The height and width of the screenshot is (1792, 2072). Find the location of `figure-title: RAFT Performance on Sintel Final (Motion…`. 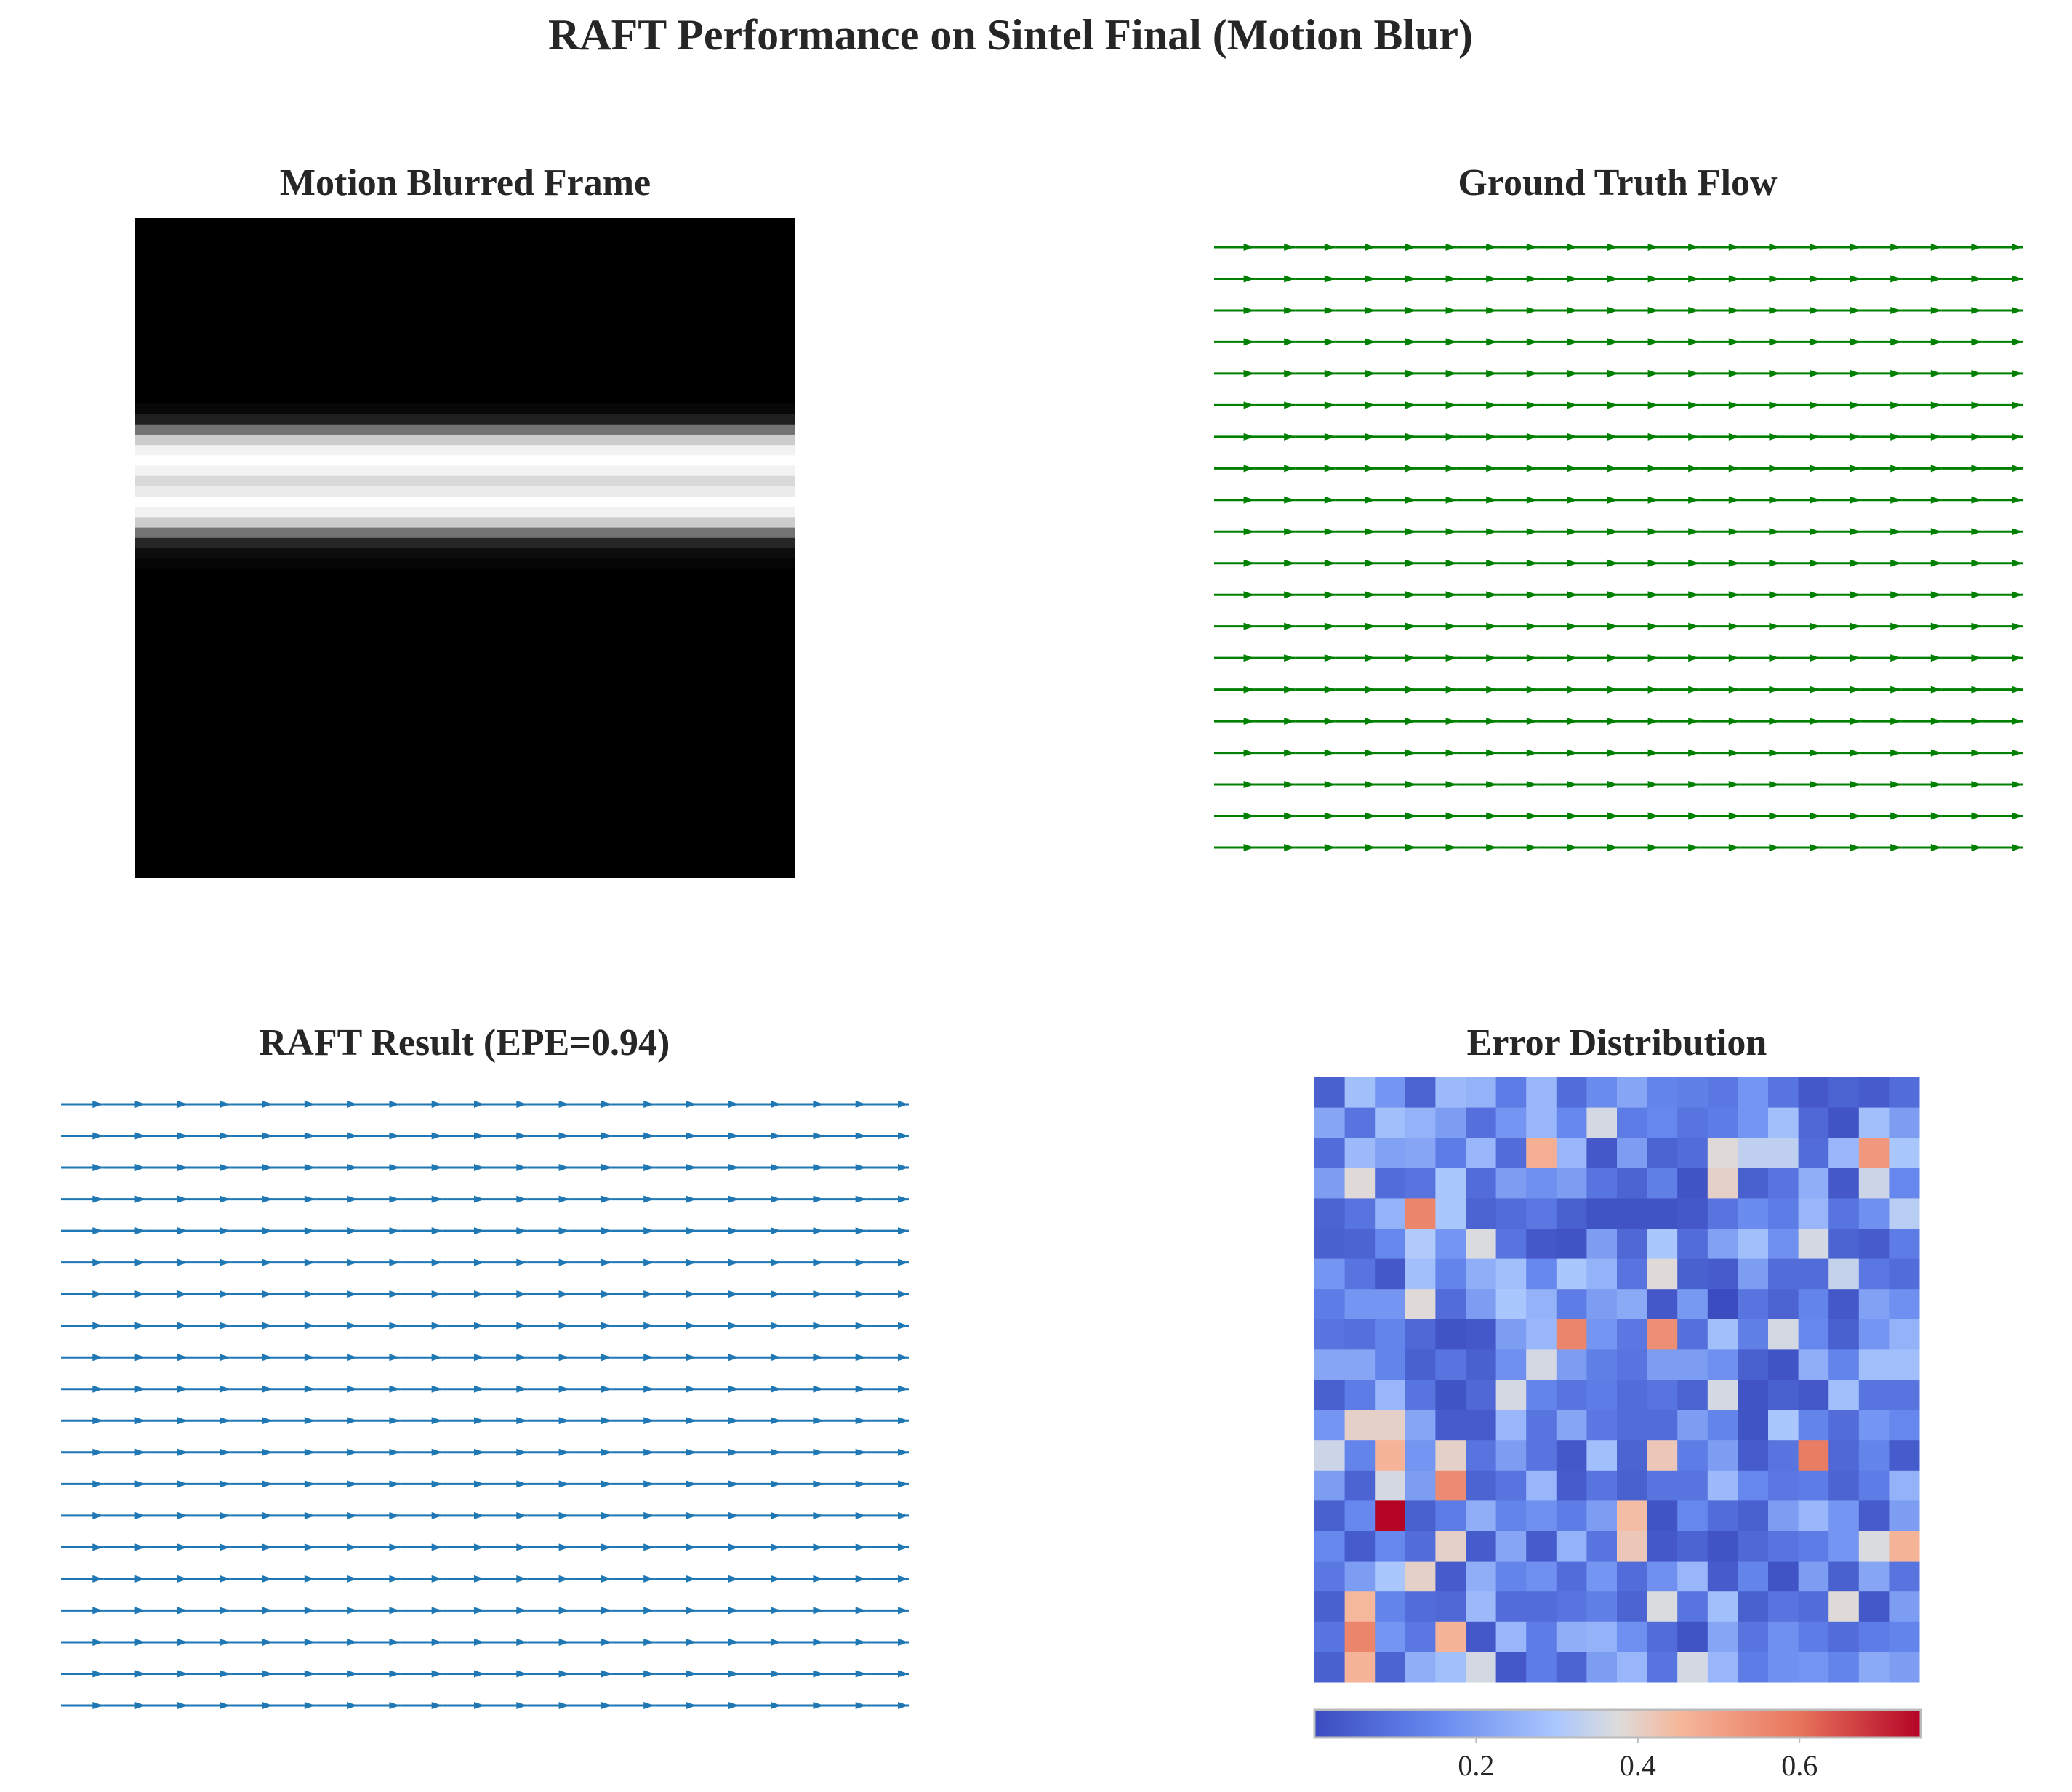

figure-title: RAFT Performance on Sintel Final (Motion… is located at coordinates (1011, 35).